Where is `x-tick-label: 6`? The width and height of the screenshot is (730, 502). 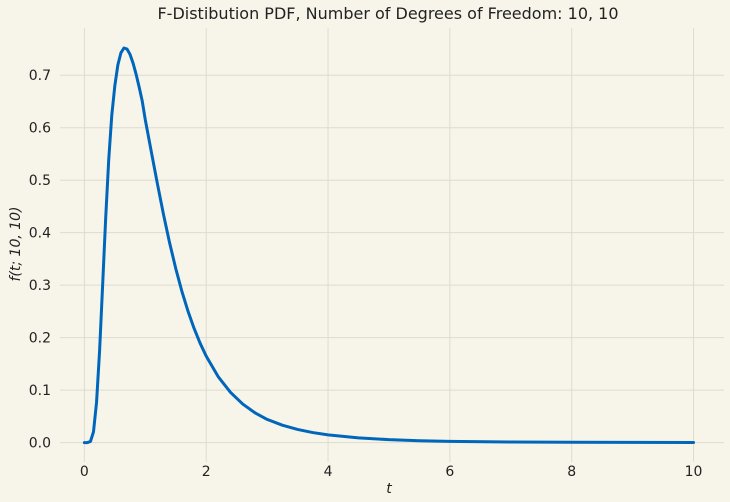 x-tick-label: 6 is located at coordinates (449, 472).